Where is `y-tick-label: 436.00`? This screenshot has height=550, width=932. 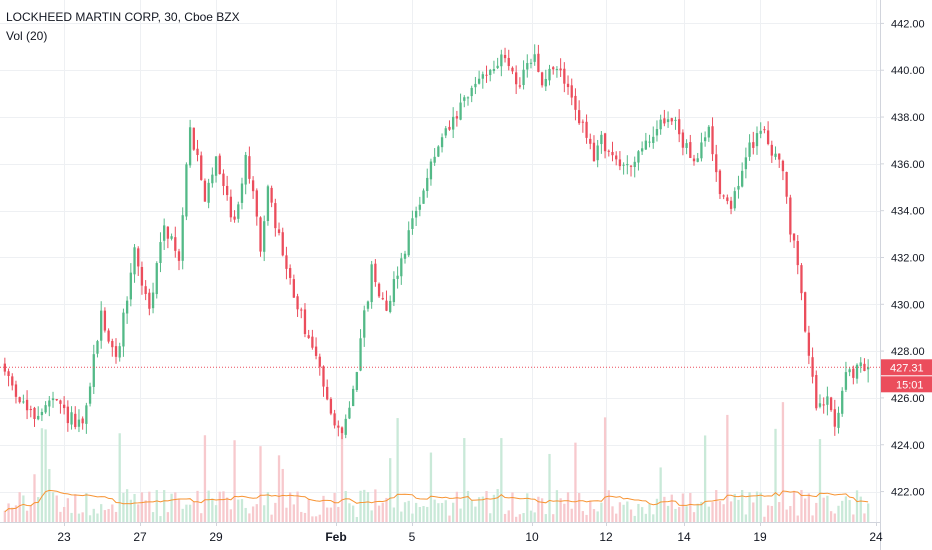
y-tick-label: 436.00 is located at coordinates (908, 165).